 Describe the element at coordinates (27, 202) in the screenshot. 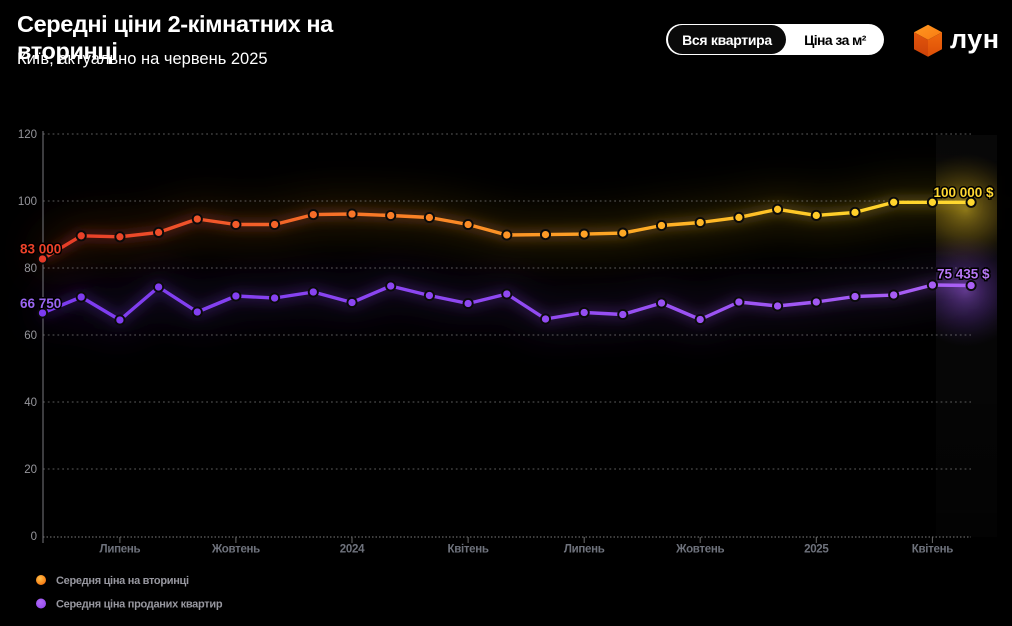

I see `svg-text: 100` at that location.